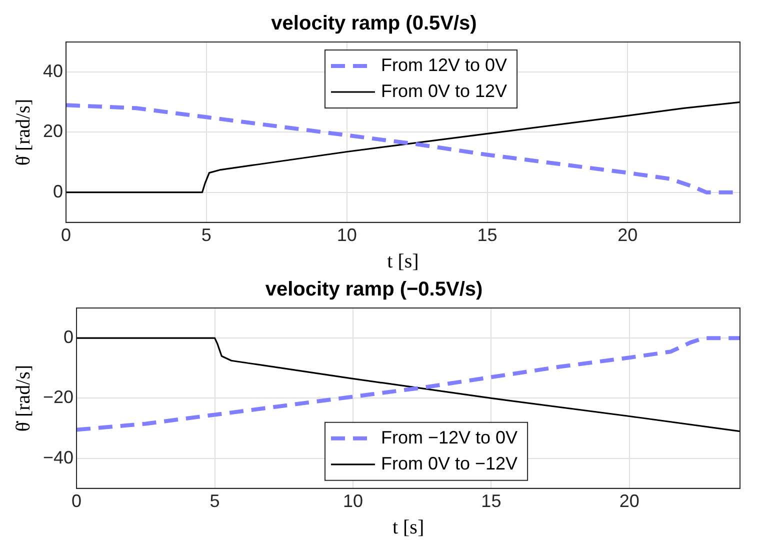  What do you see at coordinates (53, 131) in the screenshot?
I see `y-tick-label: 20` at bounding box center [53, 131].